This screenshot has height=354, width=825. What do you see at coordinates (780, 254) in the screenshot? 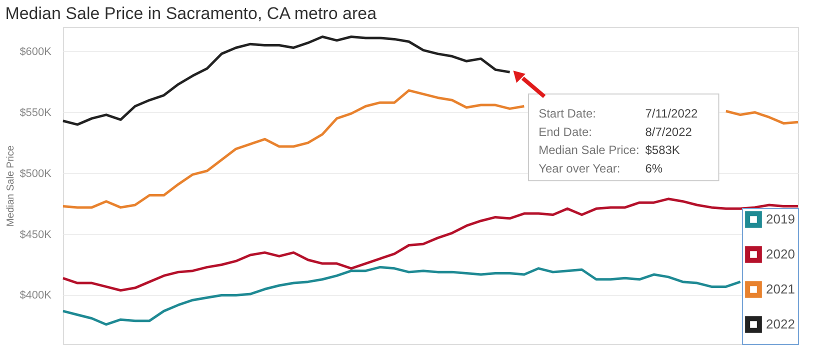
I see `legend-label: 2020` at bounding box center [780, 254].